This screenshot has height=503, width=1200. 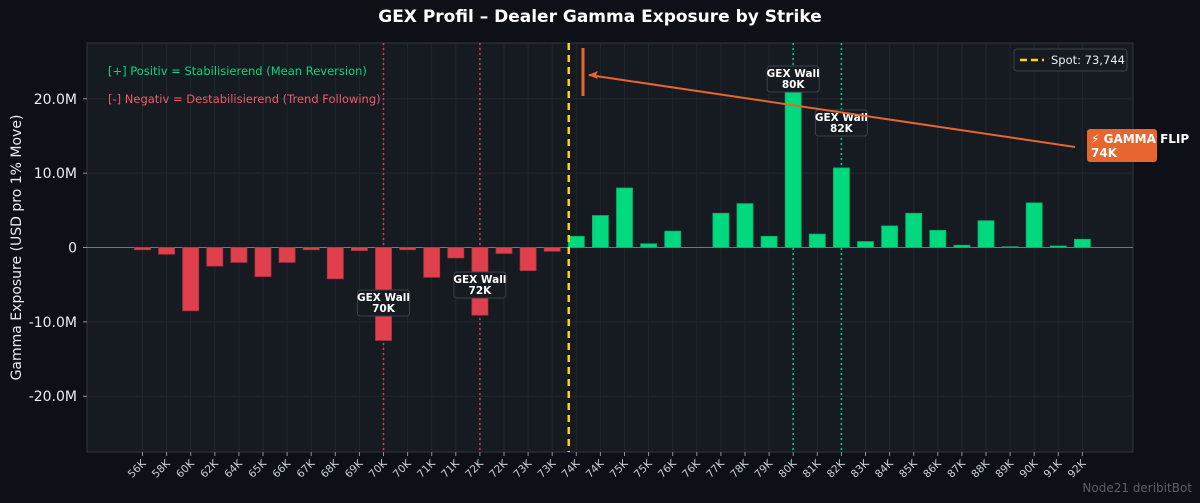 I want to click on x-tick-label: 86K, so click(x=933, y=469).